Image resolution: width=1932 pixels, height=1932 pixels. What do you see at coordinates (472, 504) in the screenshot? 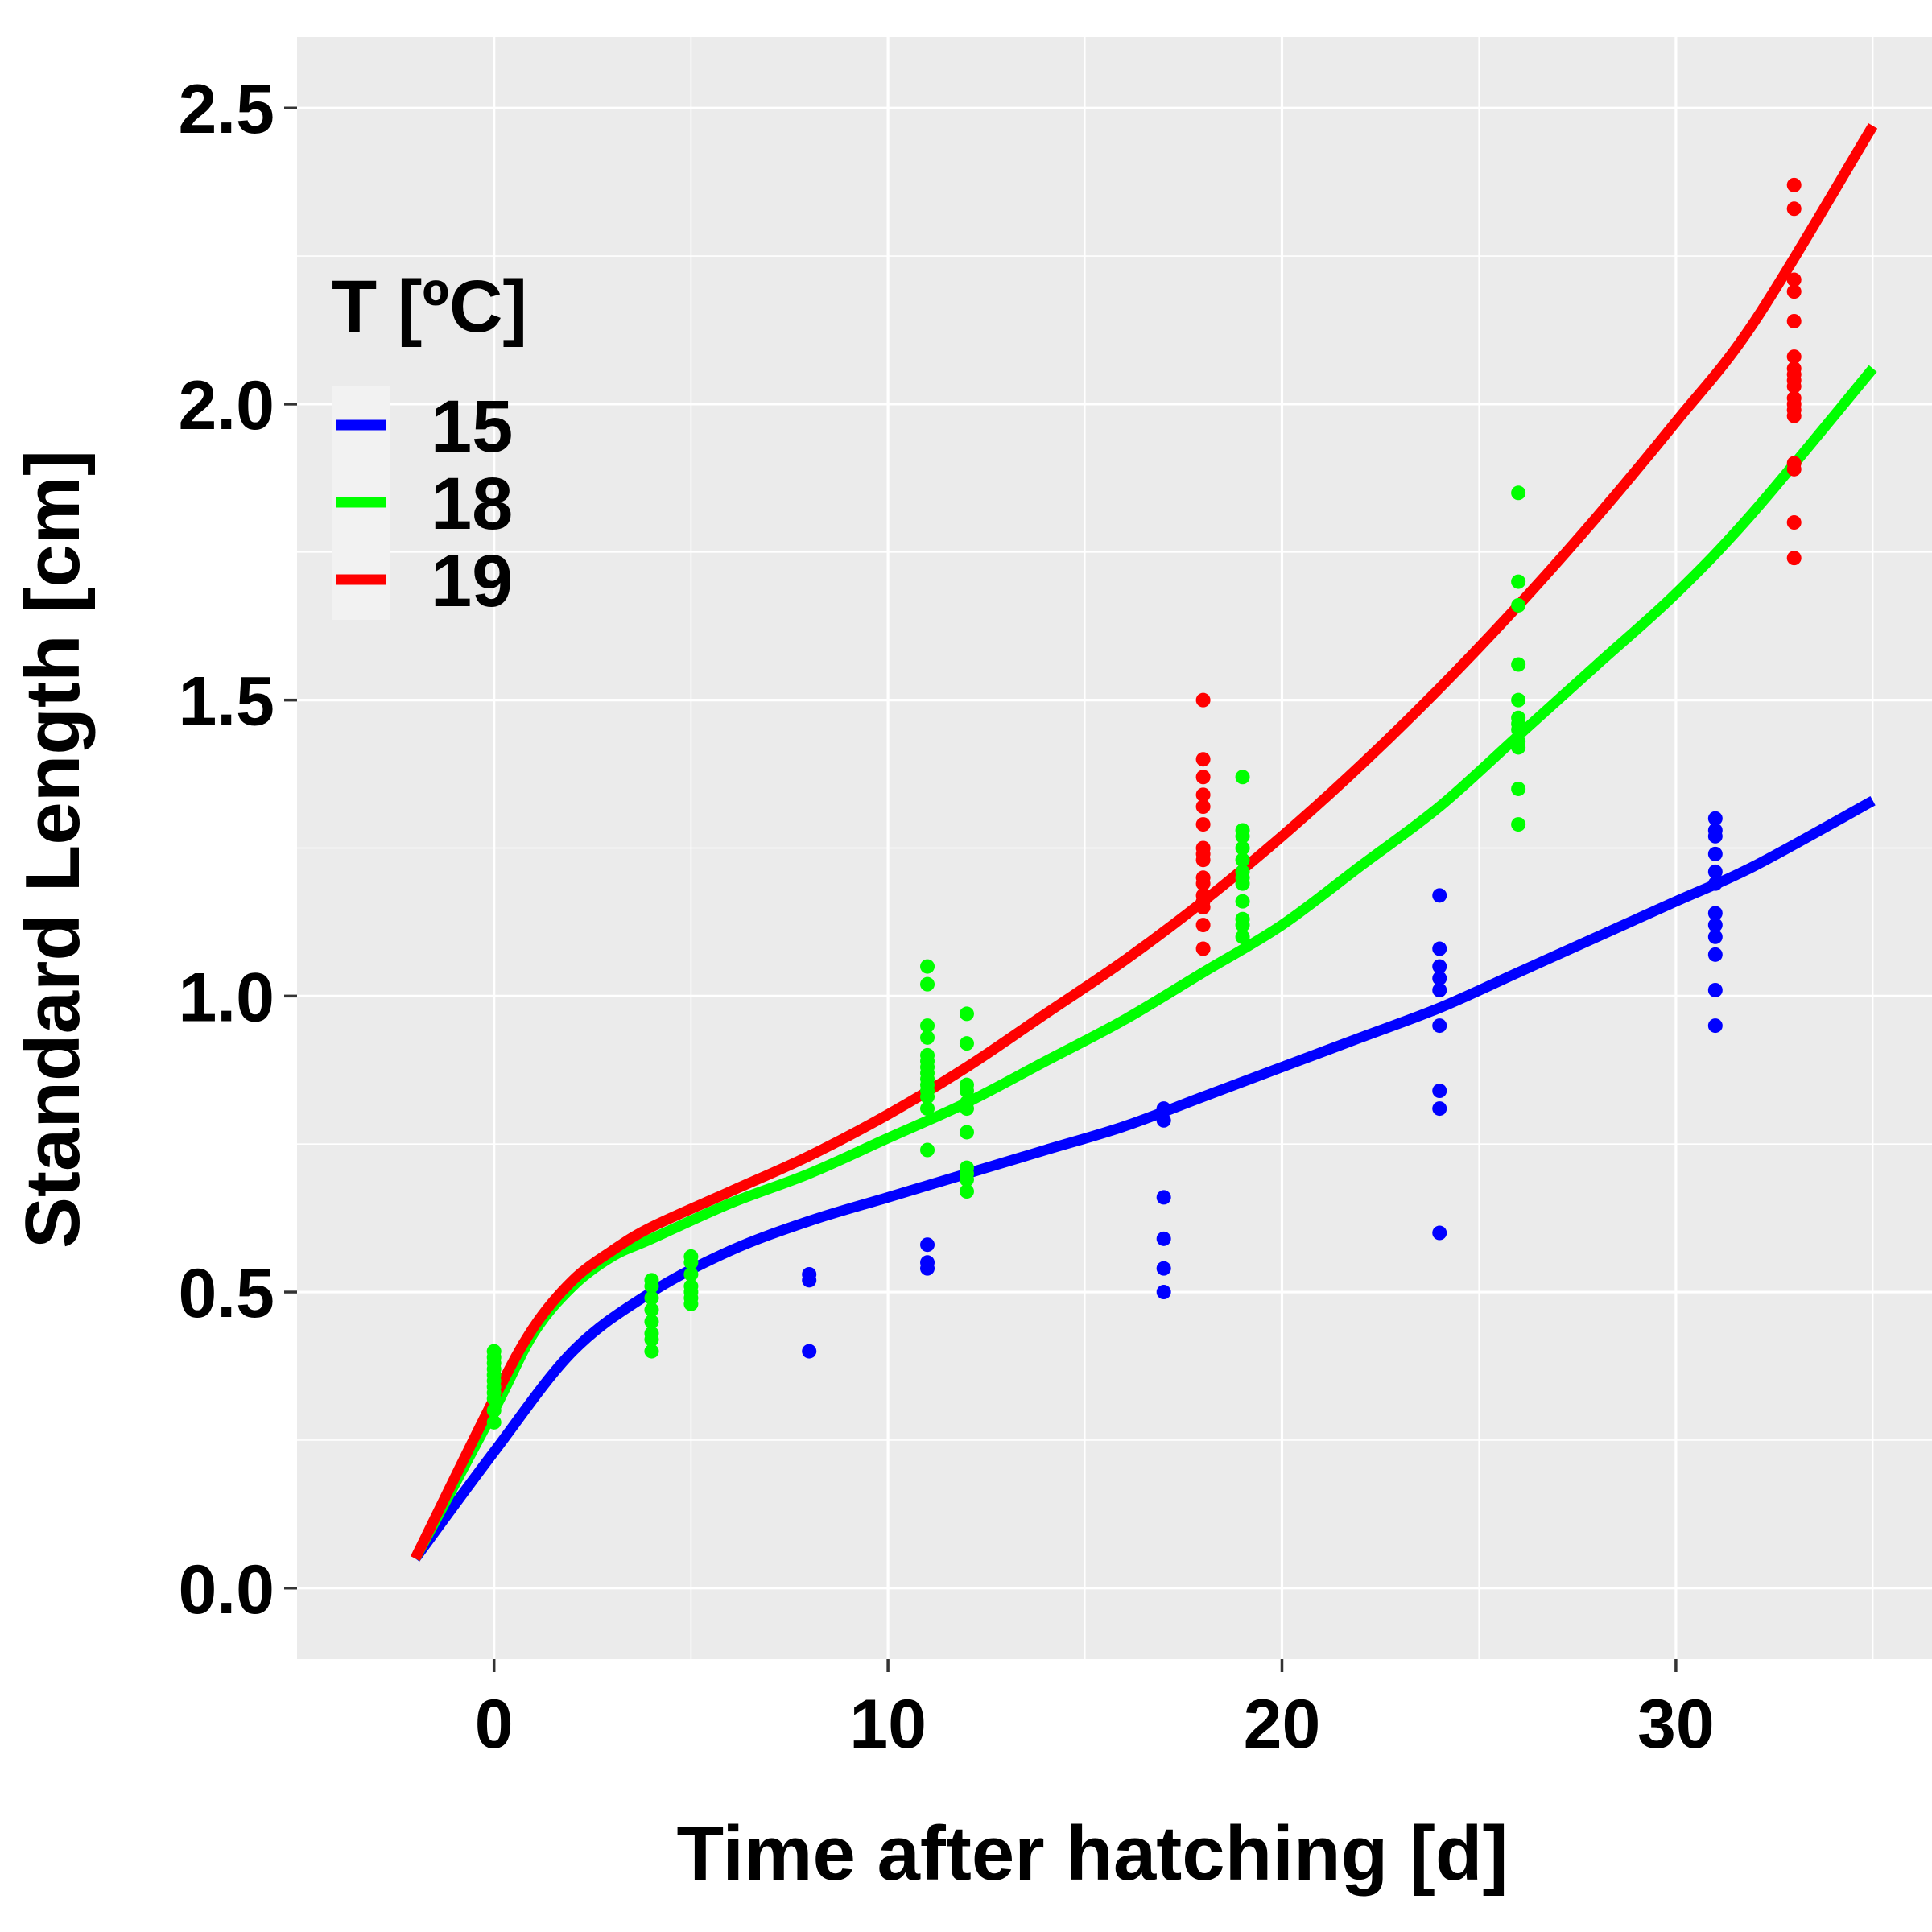
I see `legend-label-18: 18` at bounding box center [472, 504].